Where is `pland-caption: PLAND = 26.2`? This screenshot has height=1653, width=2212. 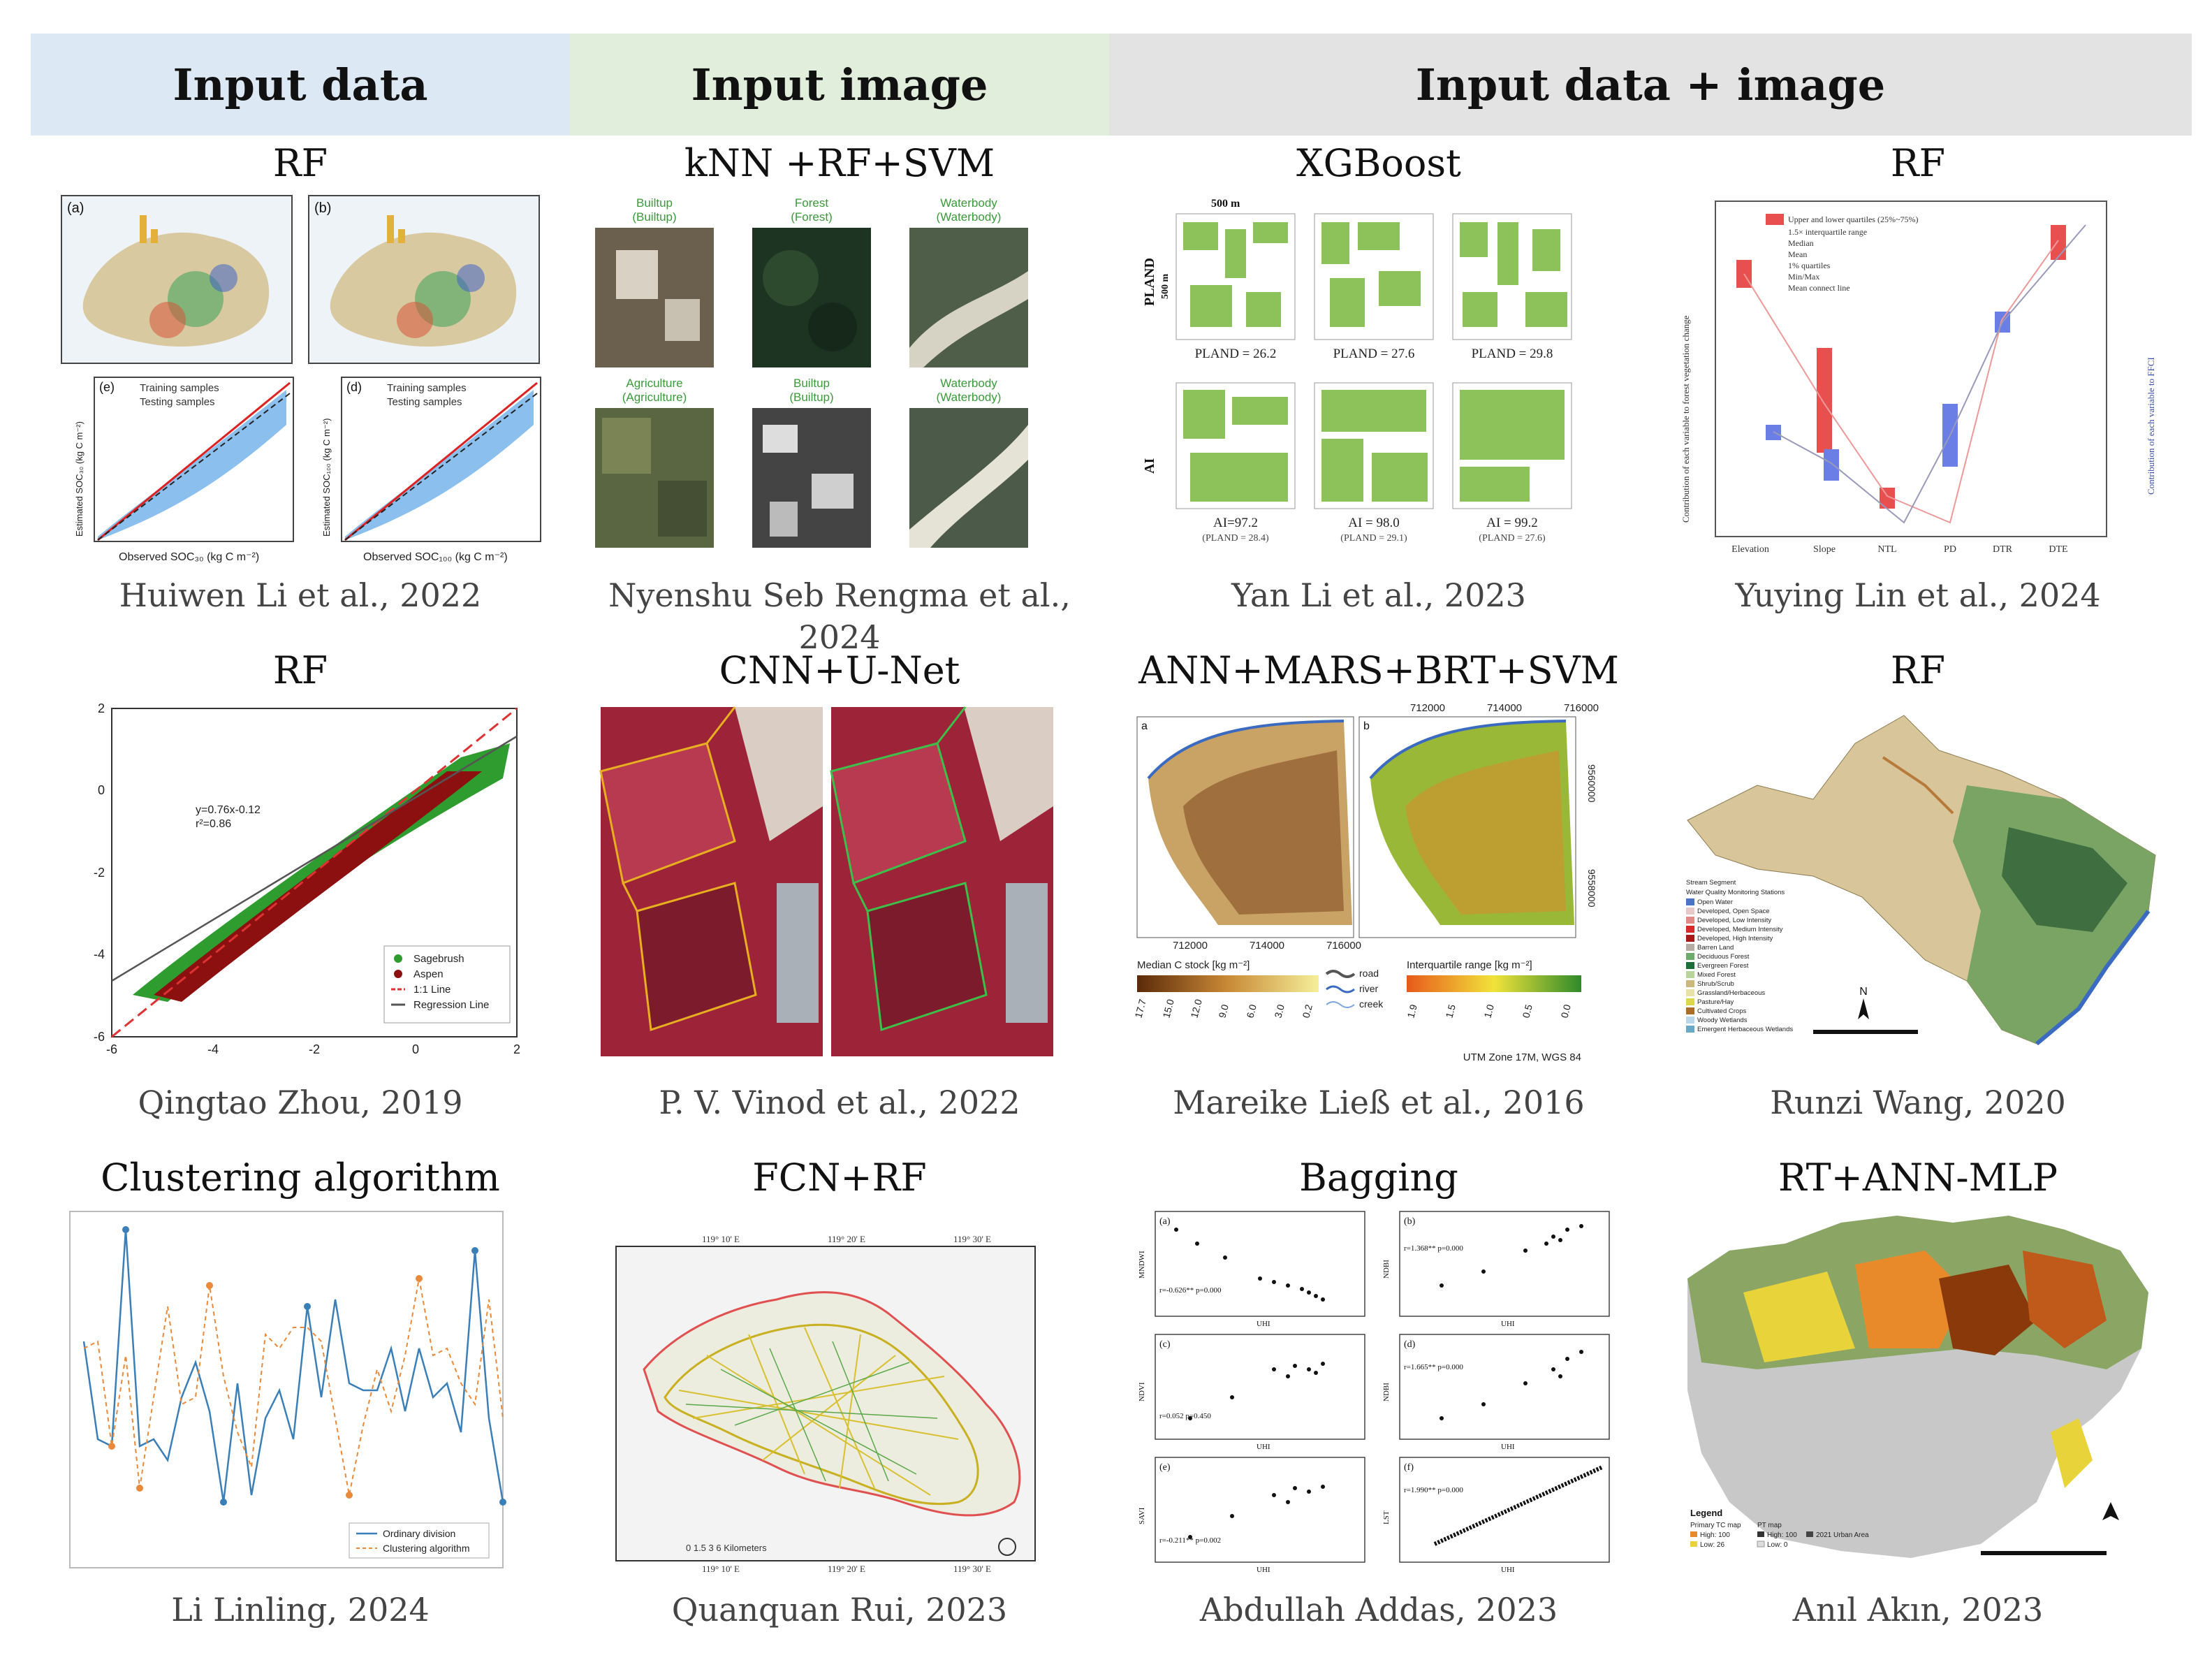
pland-caption: PLAND = 26.2 is located at coordinates (1236, 354).